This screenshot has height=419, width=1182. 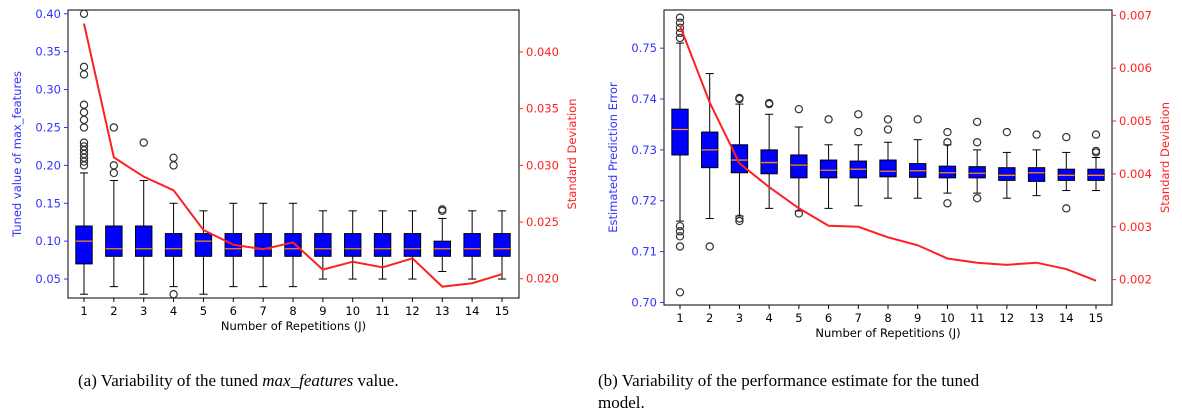 What do you see at coordinates (376, 380) in the screenshot?
I see `caption-a-suffix: value.` at bounding box center [376, 380].